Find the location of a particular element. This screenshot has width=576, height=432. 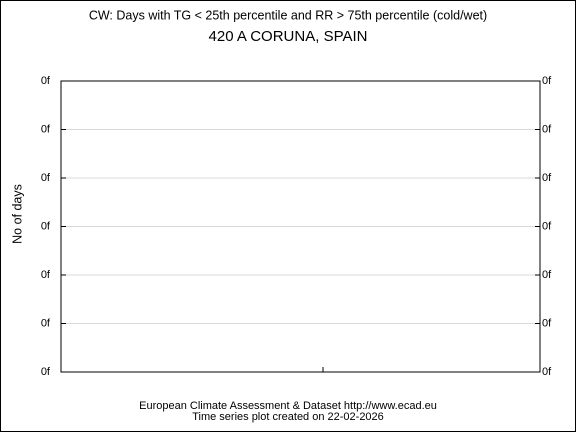

footer-line: Time series plot created on 22-02-2026 is located at coordinates (288, 417).